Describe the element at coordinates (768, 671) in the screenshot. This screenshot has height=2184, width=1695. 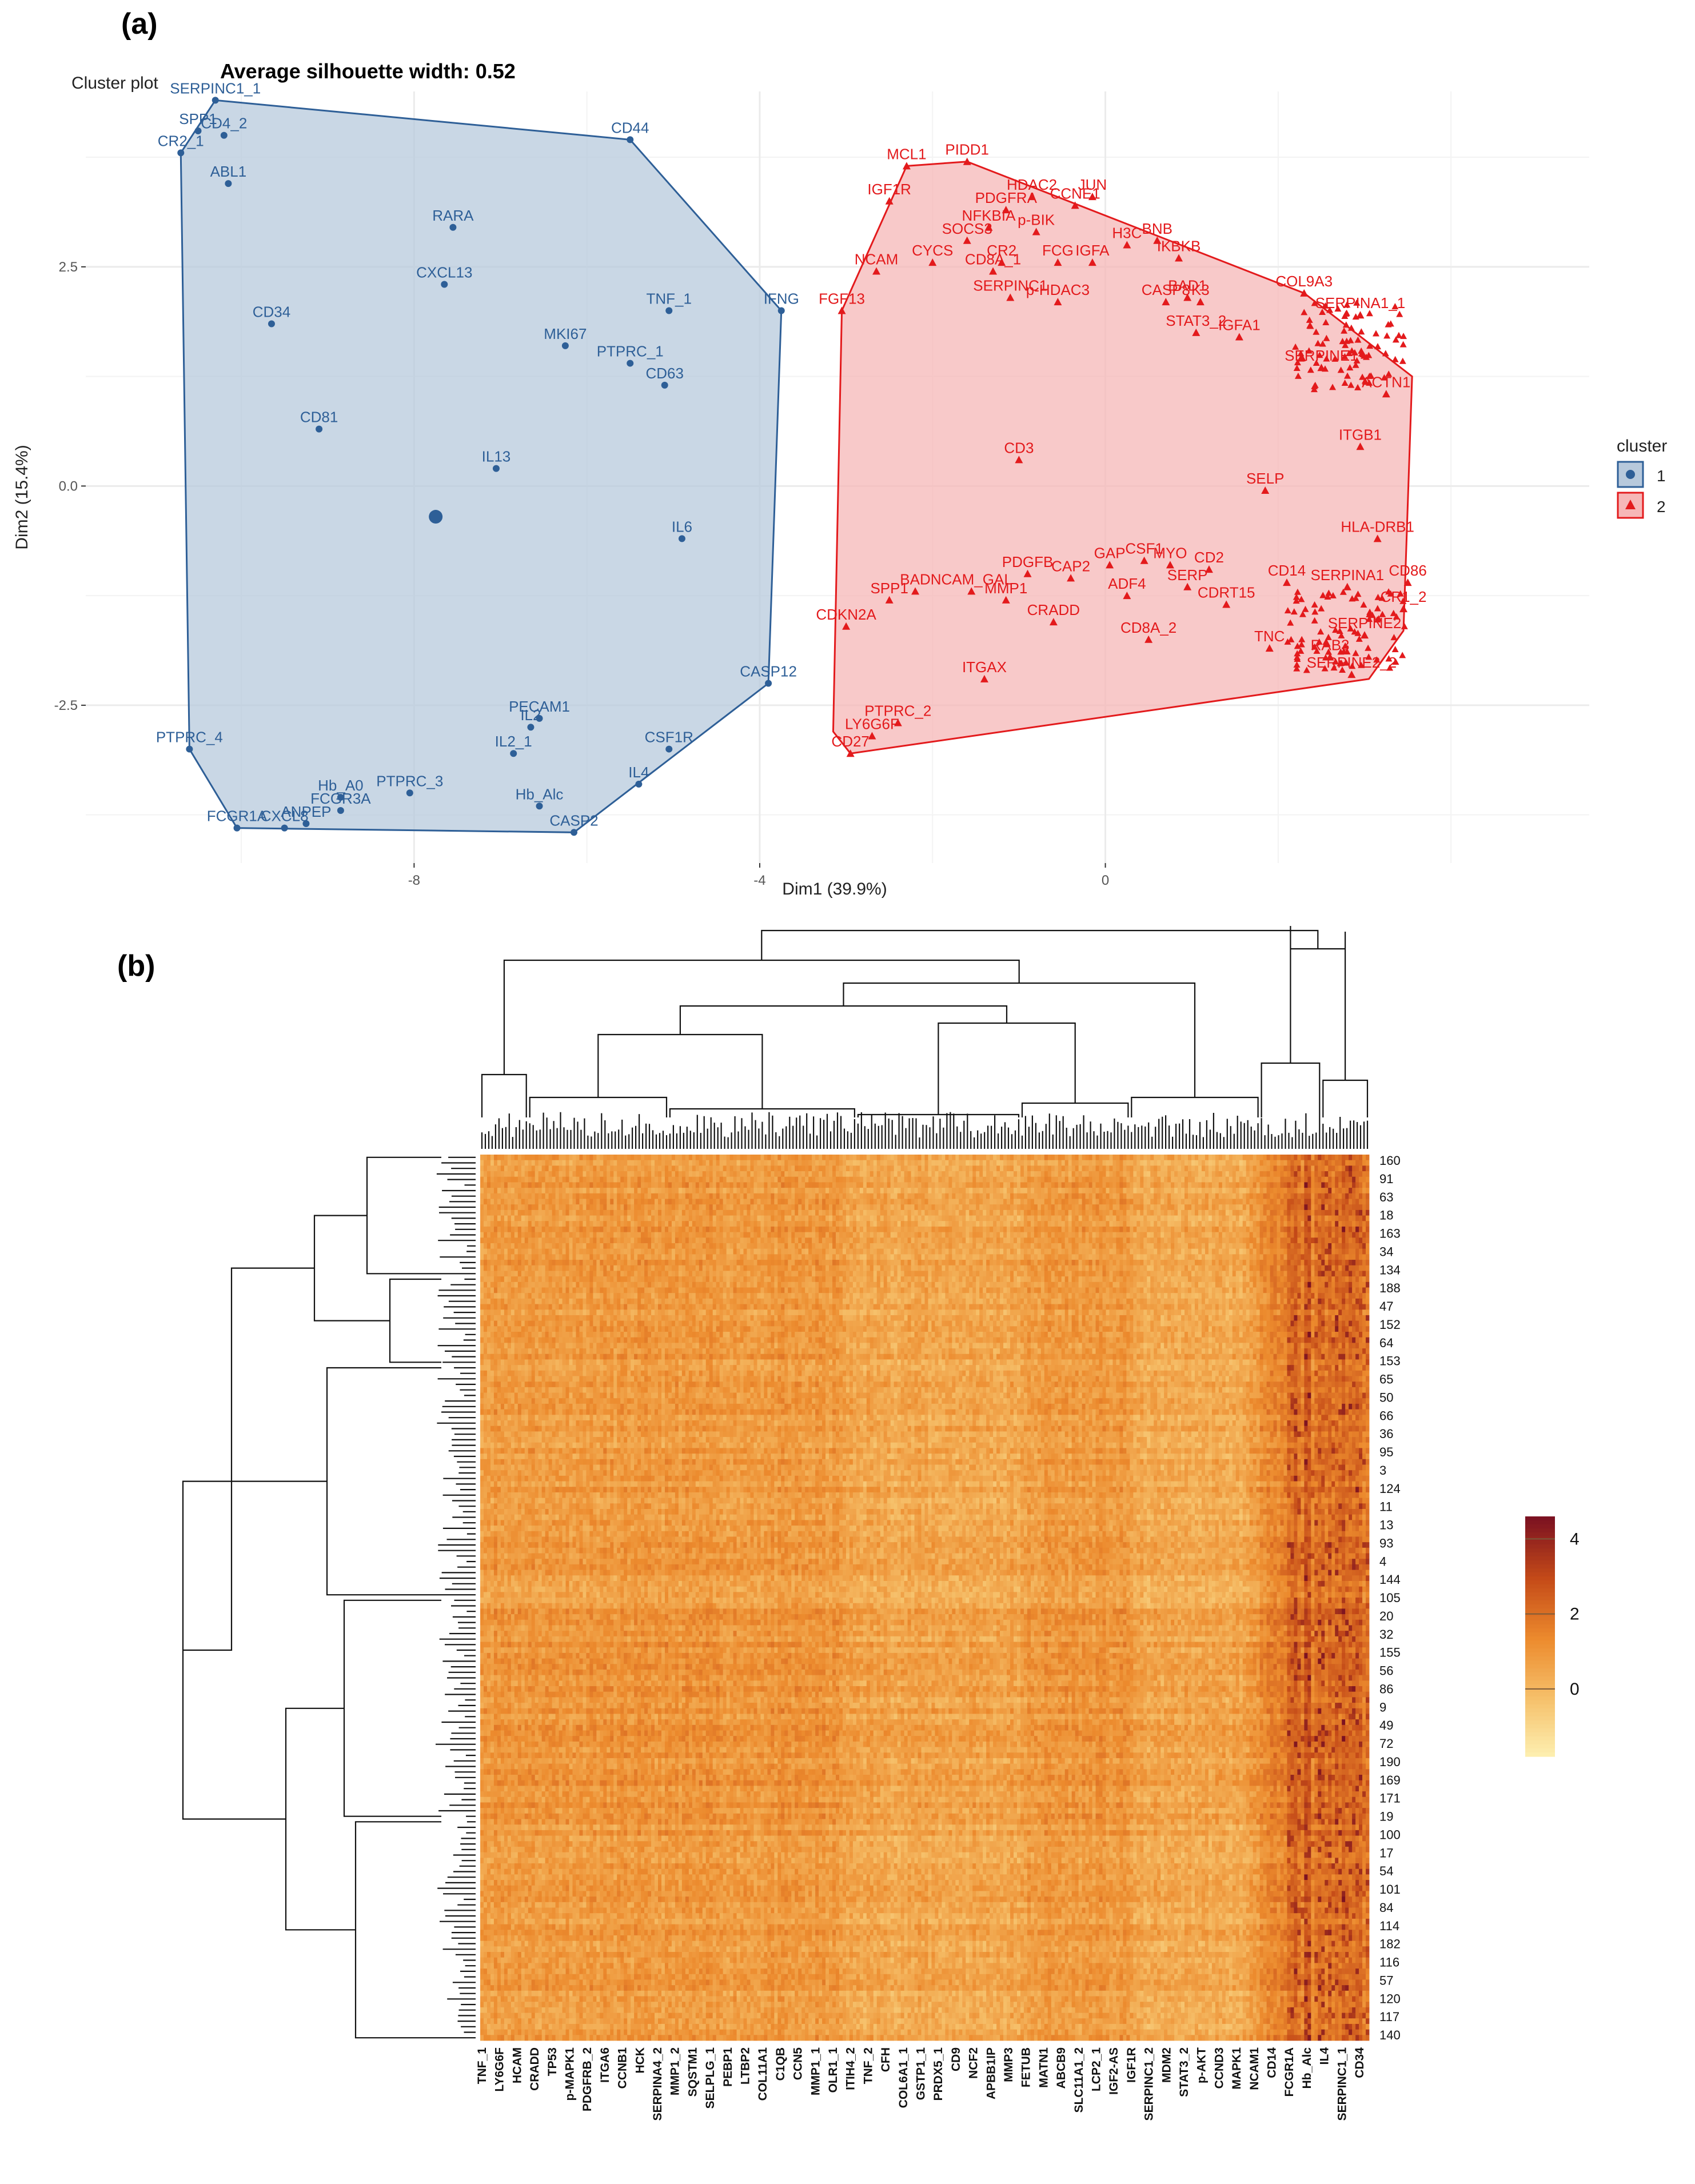
I see `cluster1-point-label: CASP12` at that location.